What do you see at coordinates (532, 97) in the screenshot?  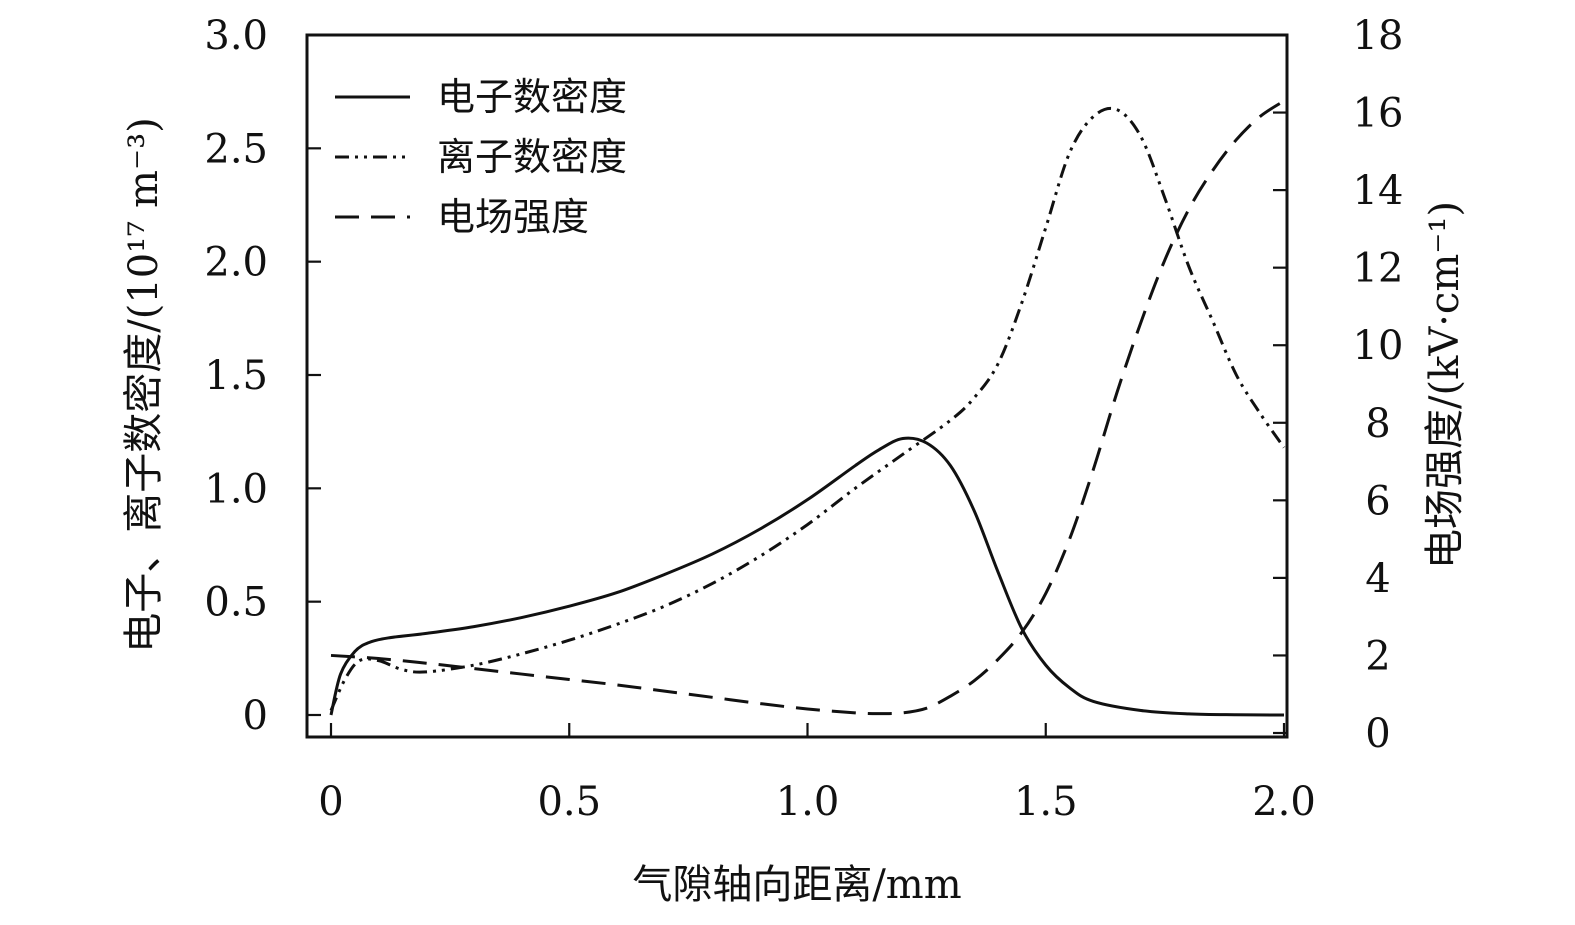 I see `legend-label-1: 电子数密度` at bounding box center [532, 97].